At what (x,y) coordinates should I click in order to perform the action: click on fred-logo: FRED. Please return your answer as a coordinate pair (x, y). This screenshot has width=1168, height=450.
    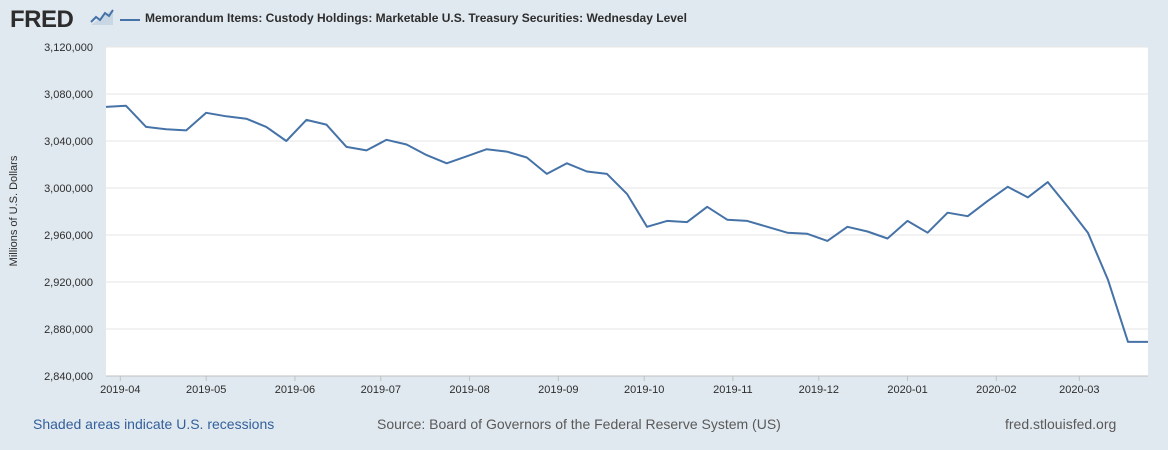
    Looking at the image, I should click on (42, 19).